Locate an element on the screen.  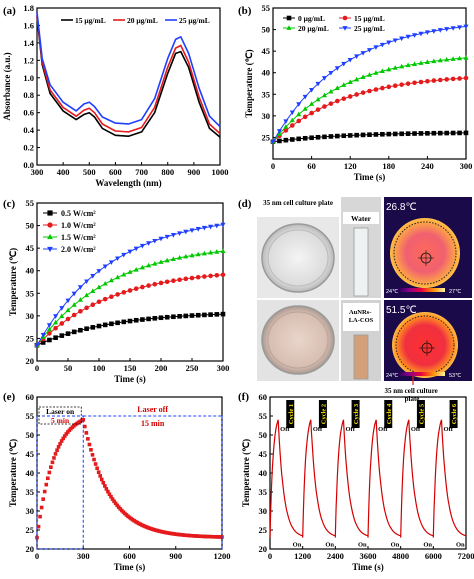
cycle-label: Cycle 1 is located at coordinates (291, 414).